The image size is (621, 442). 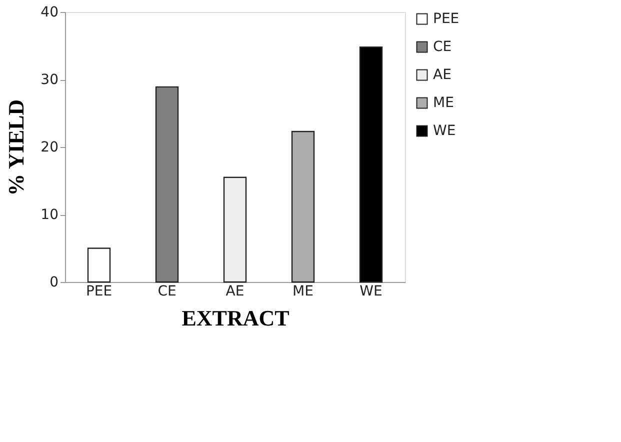 I want to click on legend-label: AE, so click(x=442, y=75).